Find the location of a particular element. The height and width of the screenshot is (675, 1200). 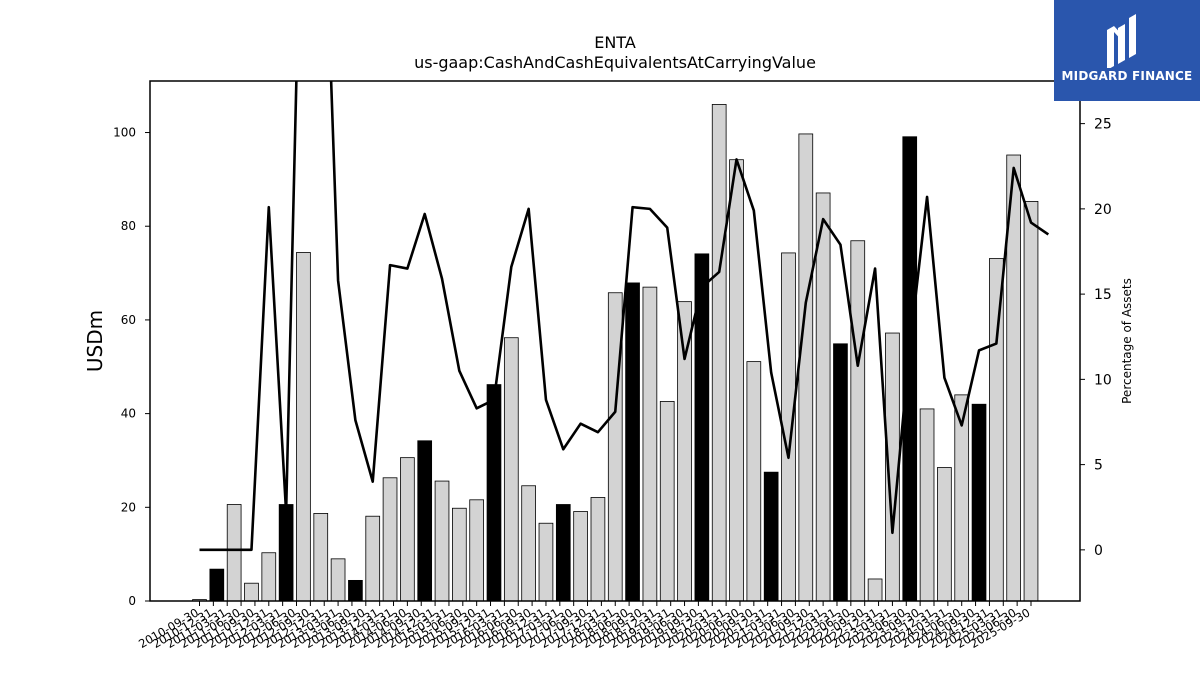

y-tick-label: 100 is located at coordinates (124, 133).